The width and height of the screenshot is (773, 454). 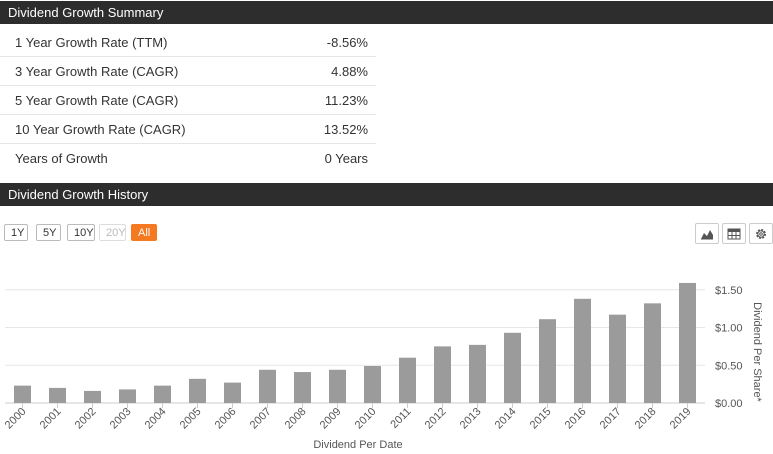 I want to click on x-tick-label: 2001, so click(x=51, y=419).